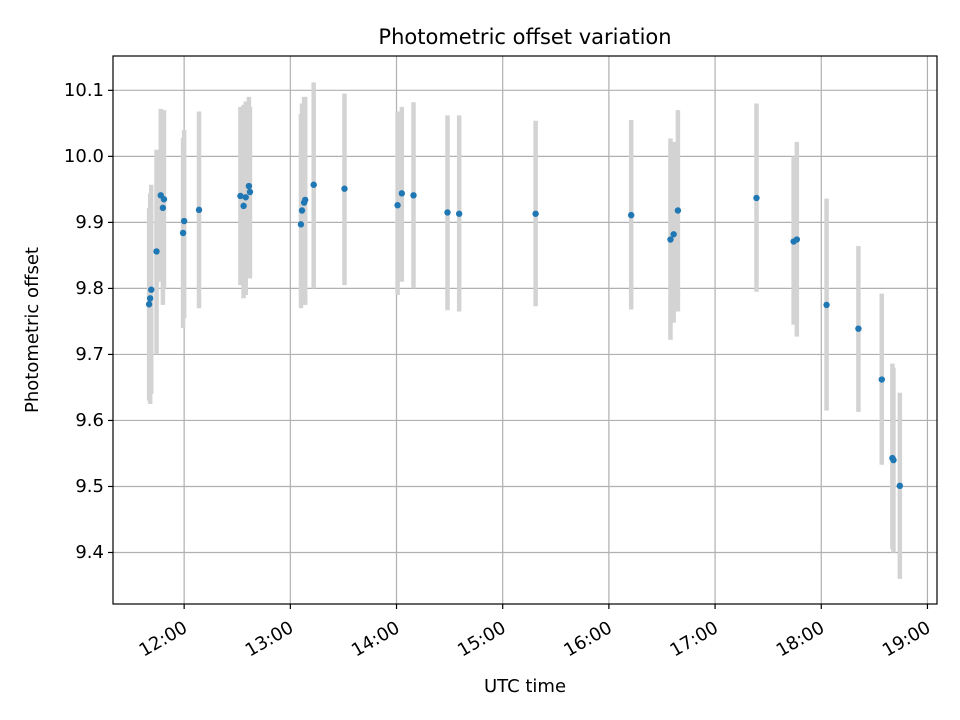 The height and width of the screenshot is (720, 960). What do you see at coordinates (524, 37) in the screenshot?
I see `chart-title: Photometric offset variation` at bounding box center [524, 37].